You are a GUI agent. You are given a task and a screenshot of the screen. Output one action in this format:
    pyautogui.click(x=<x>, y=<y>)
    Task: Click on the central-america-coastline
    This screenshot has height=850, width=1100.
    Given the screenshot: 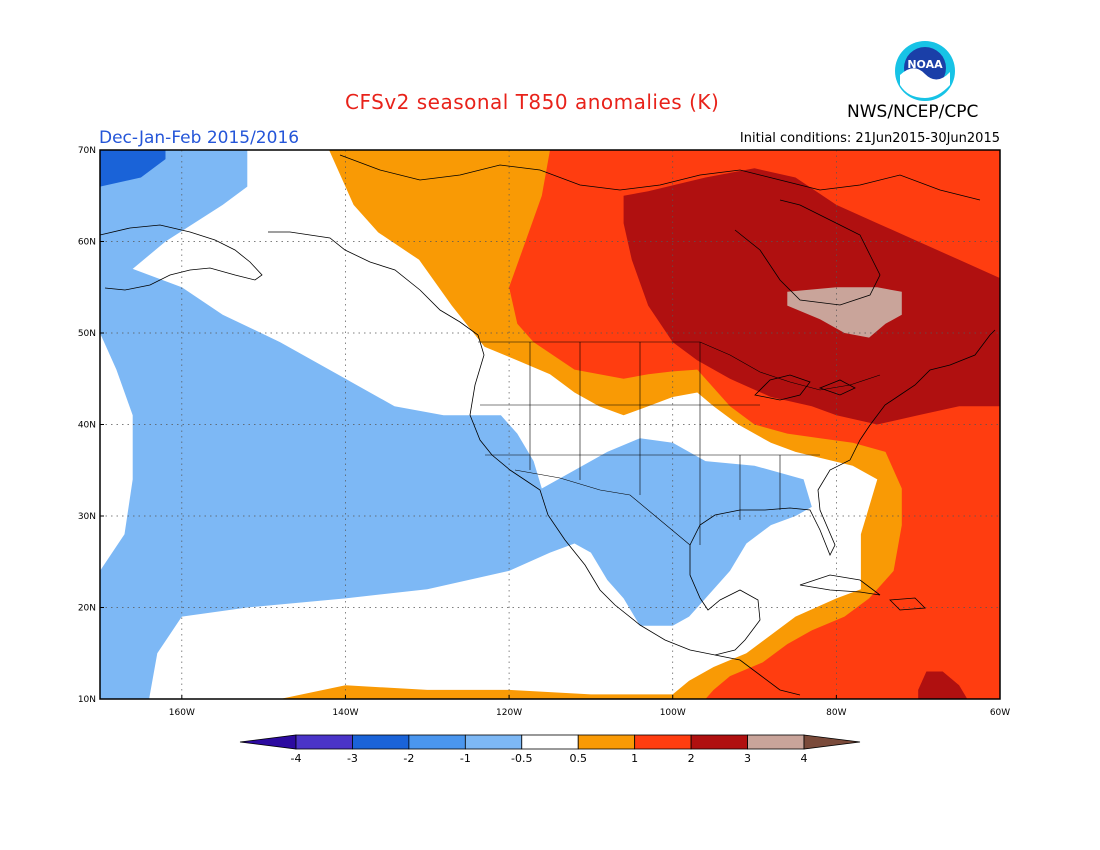 What is the action you would take?
    pyautogui.click(x=757, y=675)
    